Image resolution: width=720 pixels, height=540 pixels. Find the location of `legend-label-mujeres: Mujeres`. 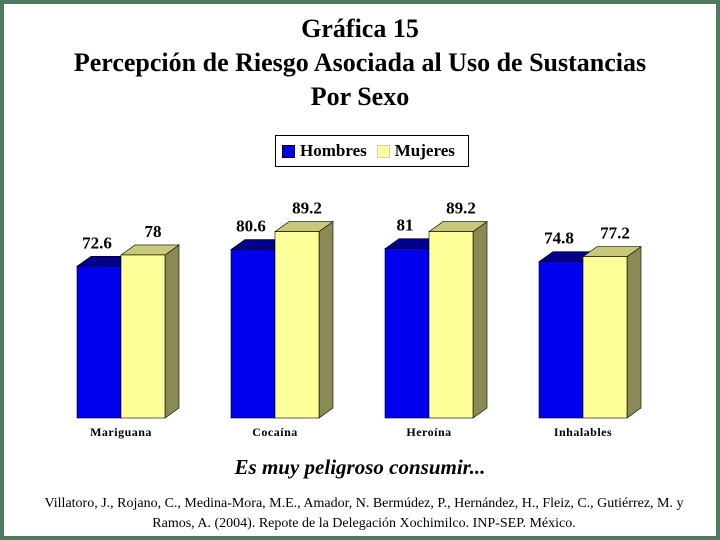

legend-label-mujeres: Mujeres is located at coordinates (424, 150).